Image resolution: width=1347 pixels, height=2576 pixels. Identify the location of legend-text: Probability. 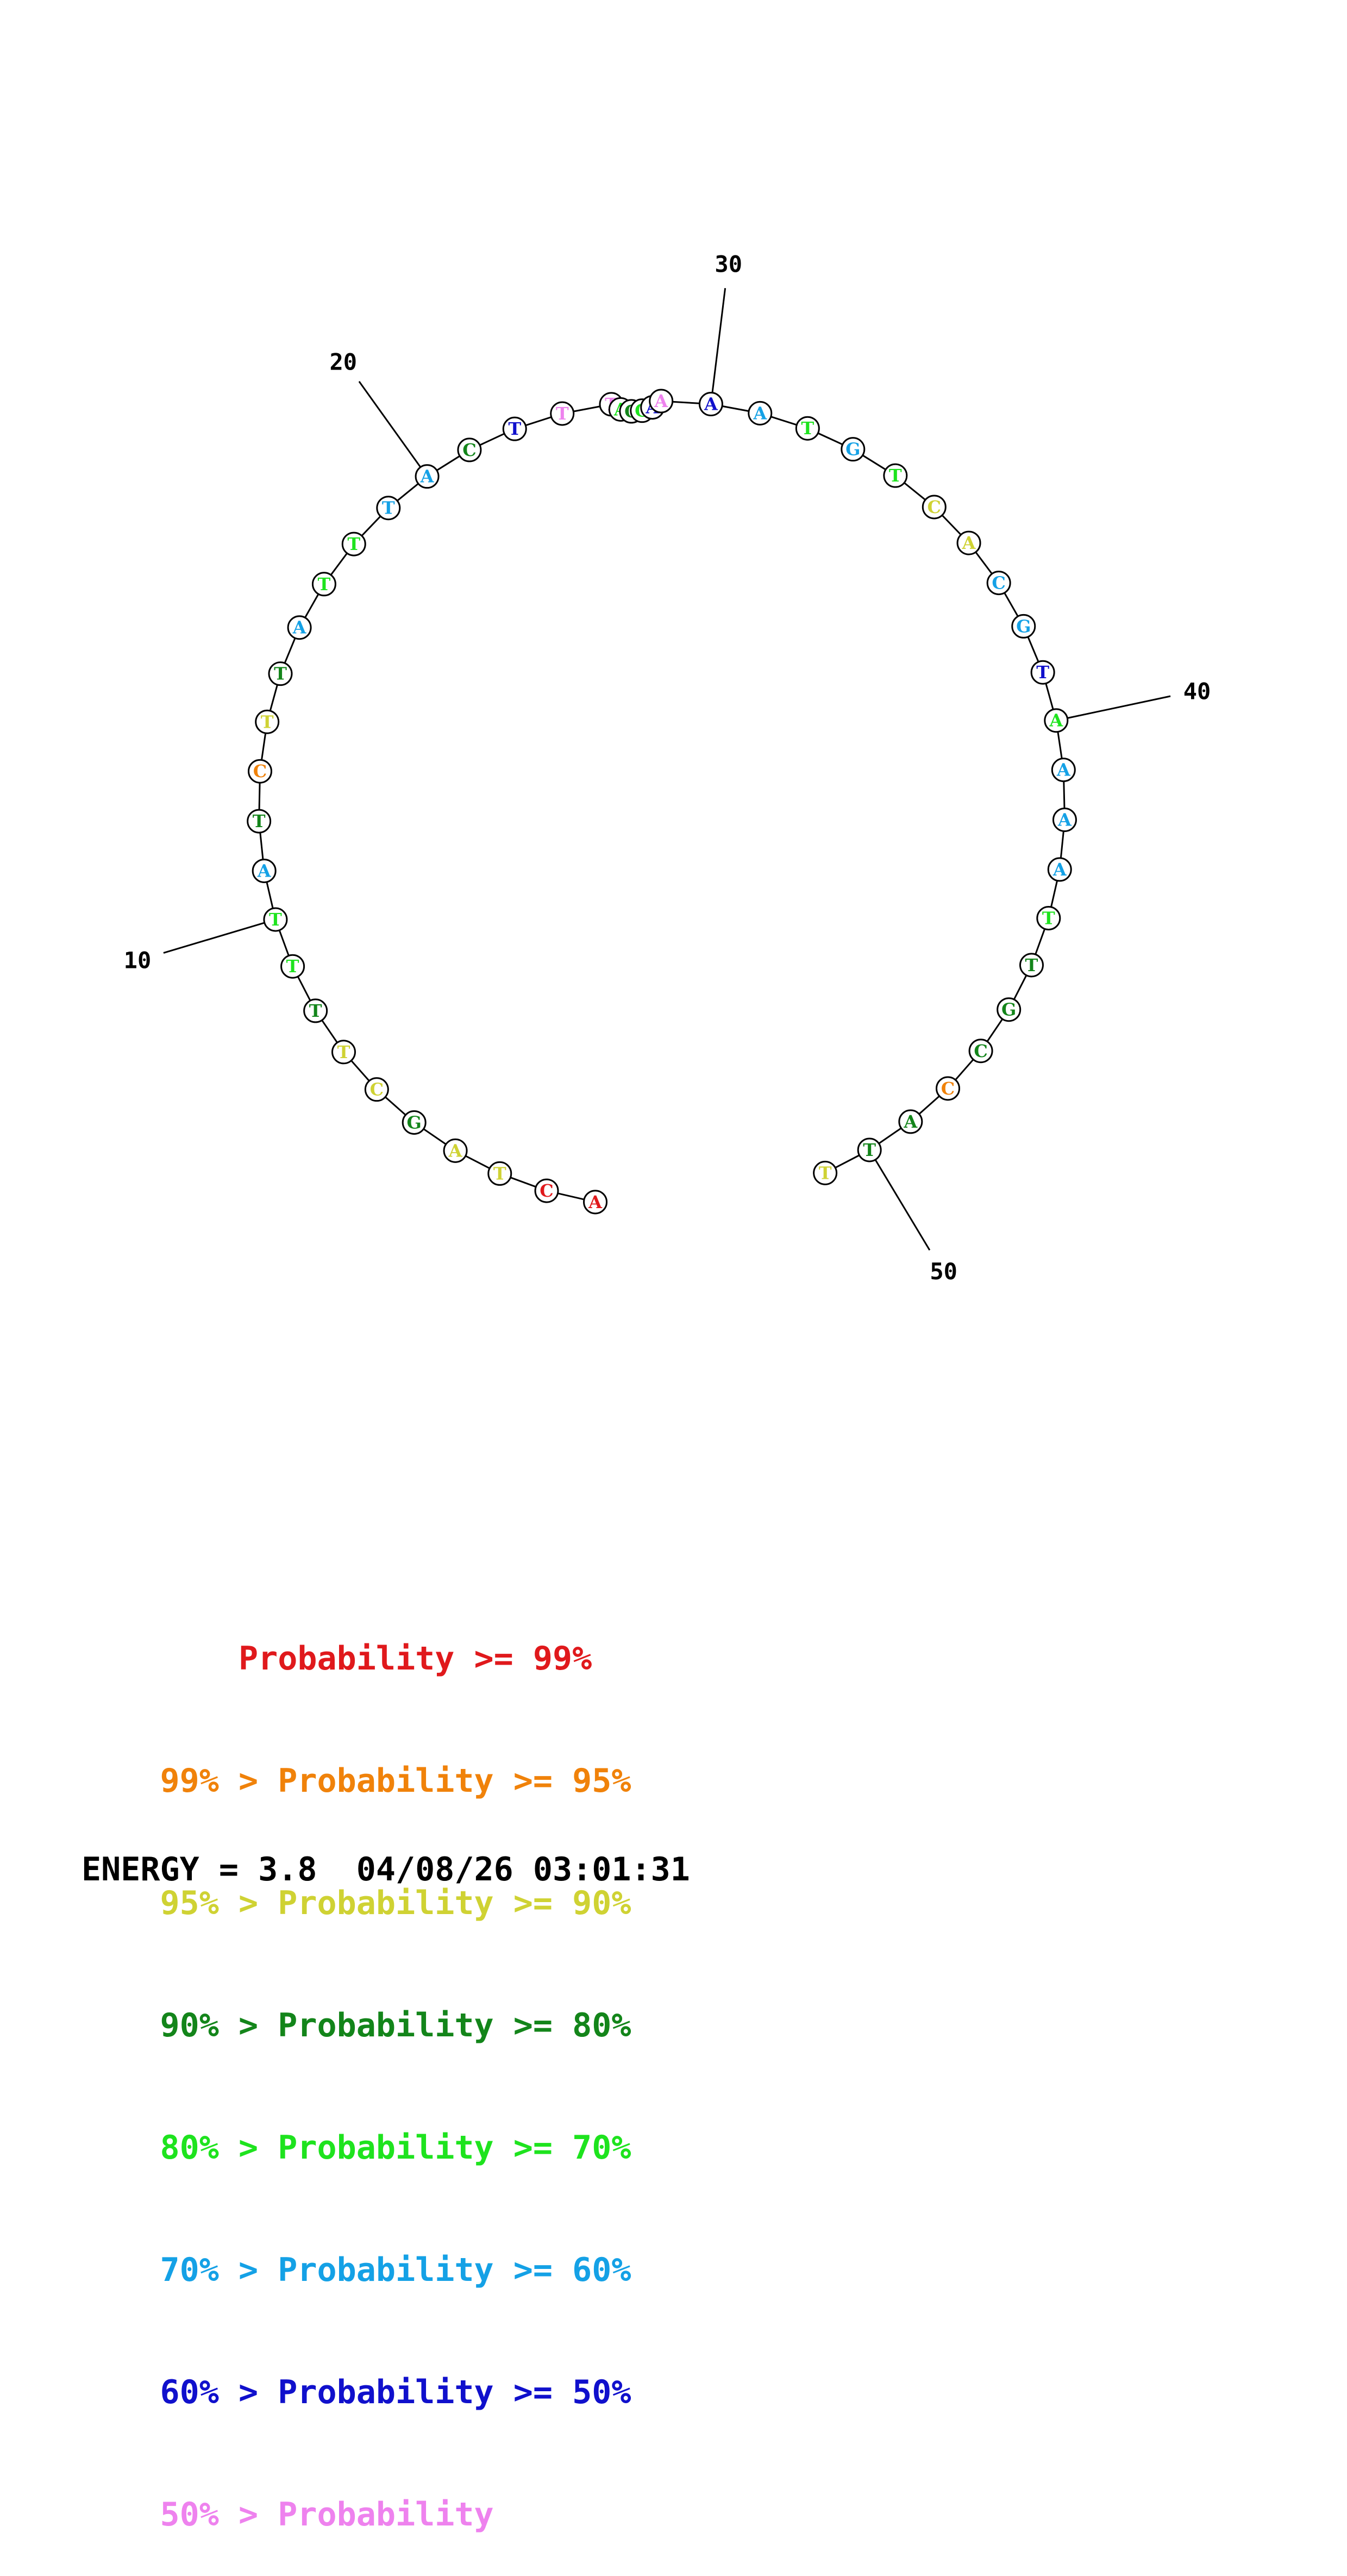
(386, 2515).